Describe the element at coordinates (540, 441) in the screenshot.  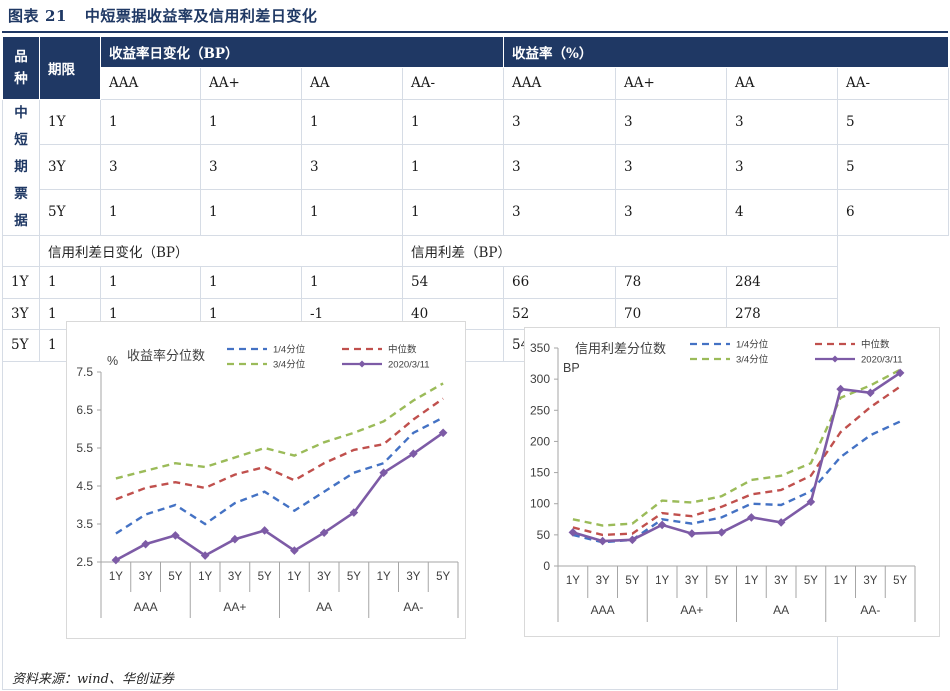
I see `y-tick-label: 200` at that location.